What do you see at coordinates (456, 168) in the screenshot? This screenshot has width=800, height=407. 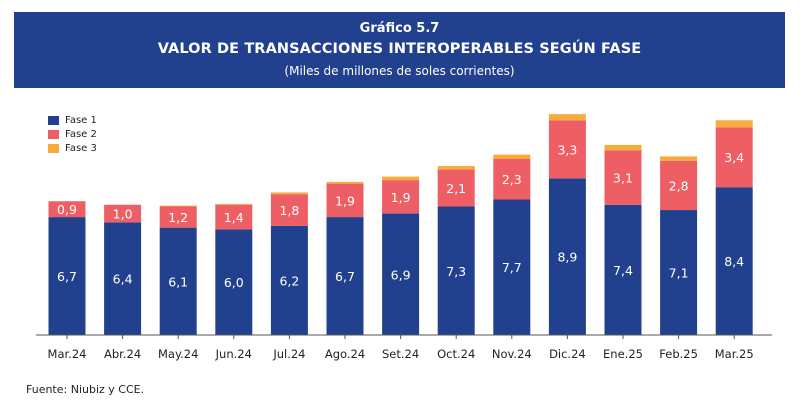 I see `bar-3-Oct.24` at bounding box center [456, 168].